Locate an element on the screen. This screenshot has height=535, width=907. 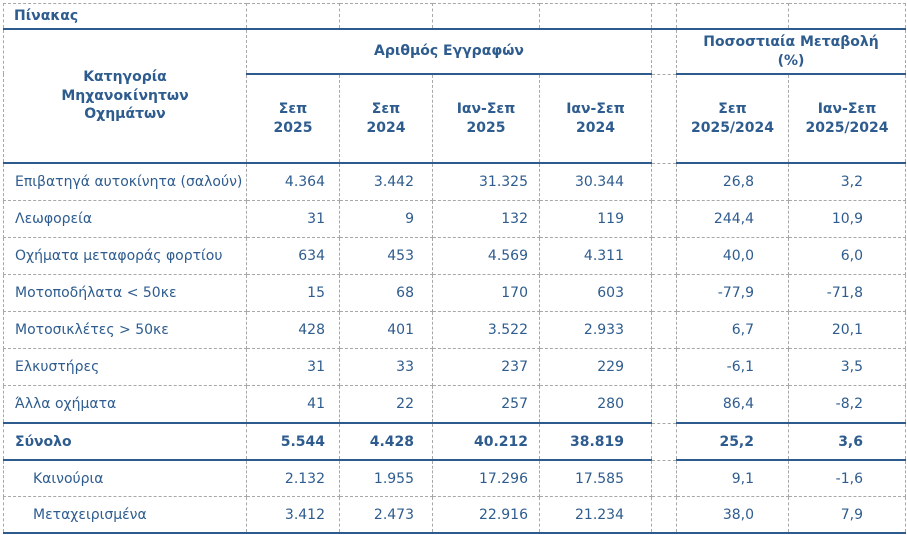
cell-value: 22.916 is located at coordinates (486, 515).